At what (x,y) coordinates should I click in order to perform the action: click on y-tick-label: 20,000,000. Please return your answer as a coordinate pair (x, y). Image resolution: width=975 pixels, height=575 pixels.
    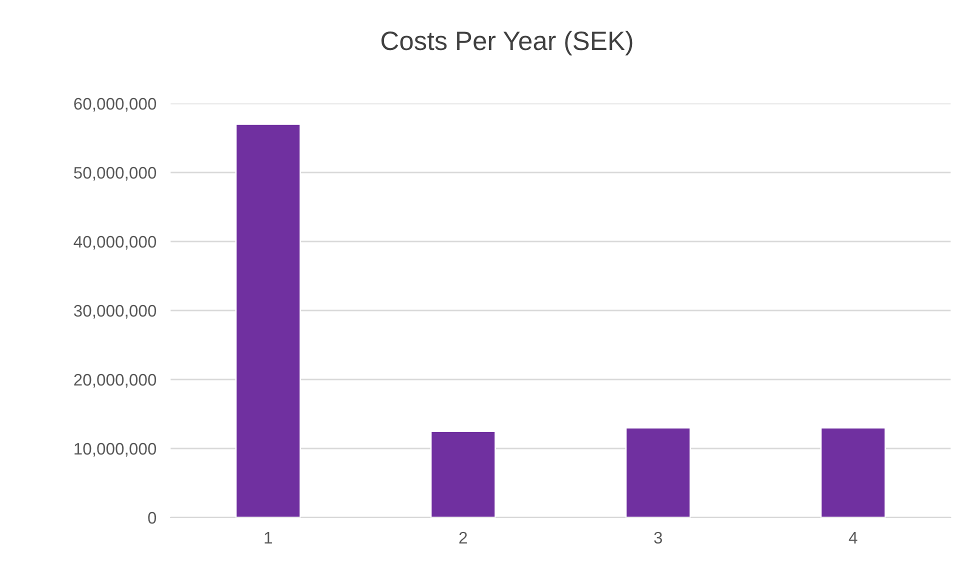
    Looking at the image, I should click on (115, 381).